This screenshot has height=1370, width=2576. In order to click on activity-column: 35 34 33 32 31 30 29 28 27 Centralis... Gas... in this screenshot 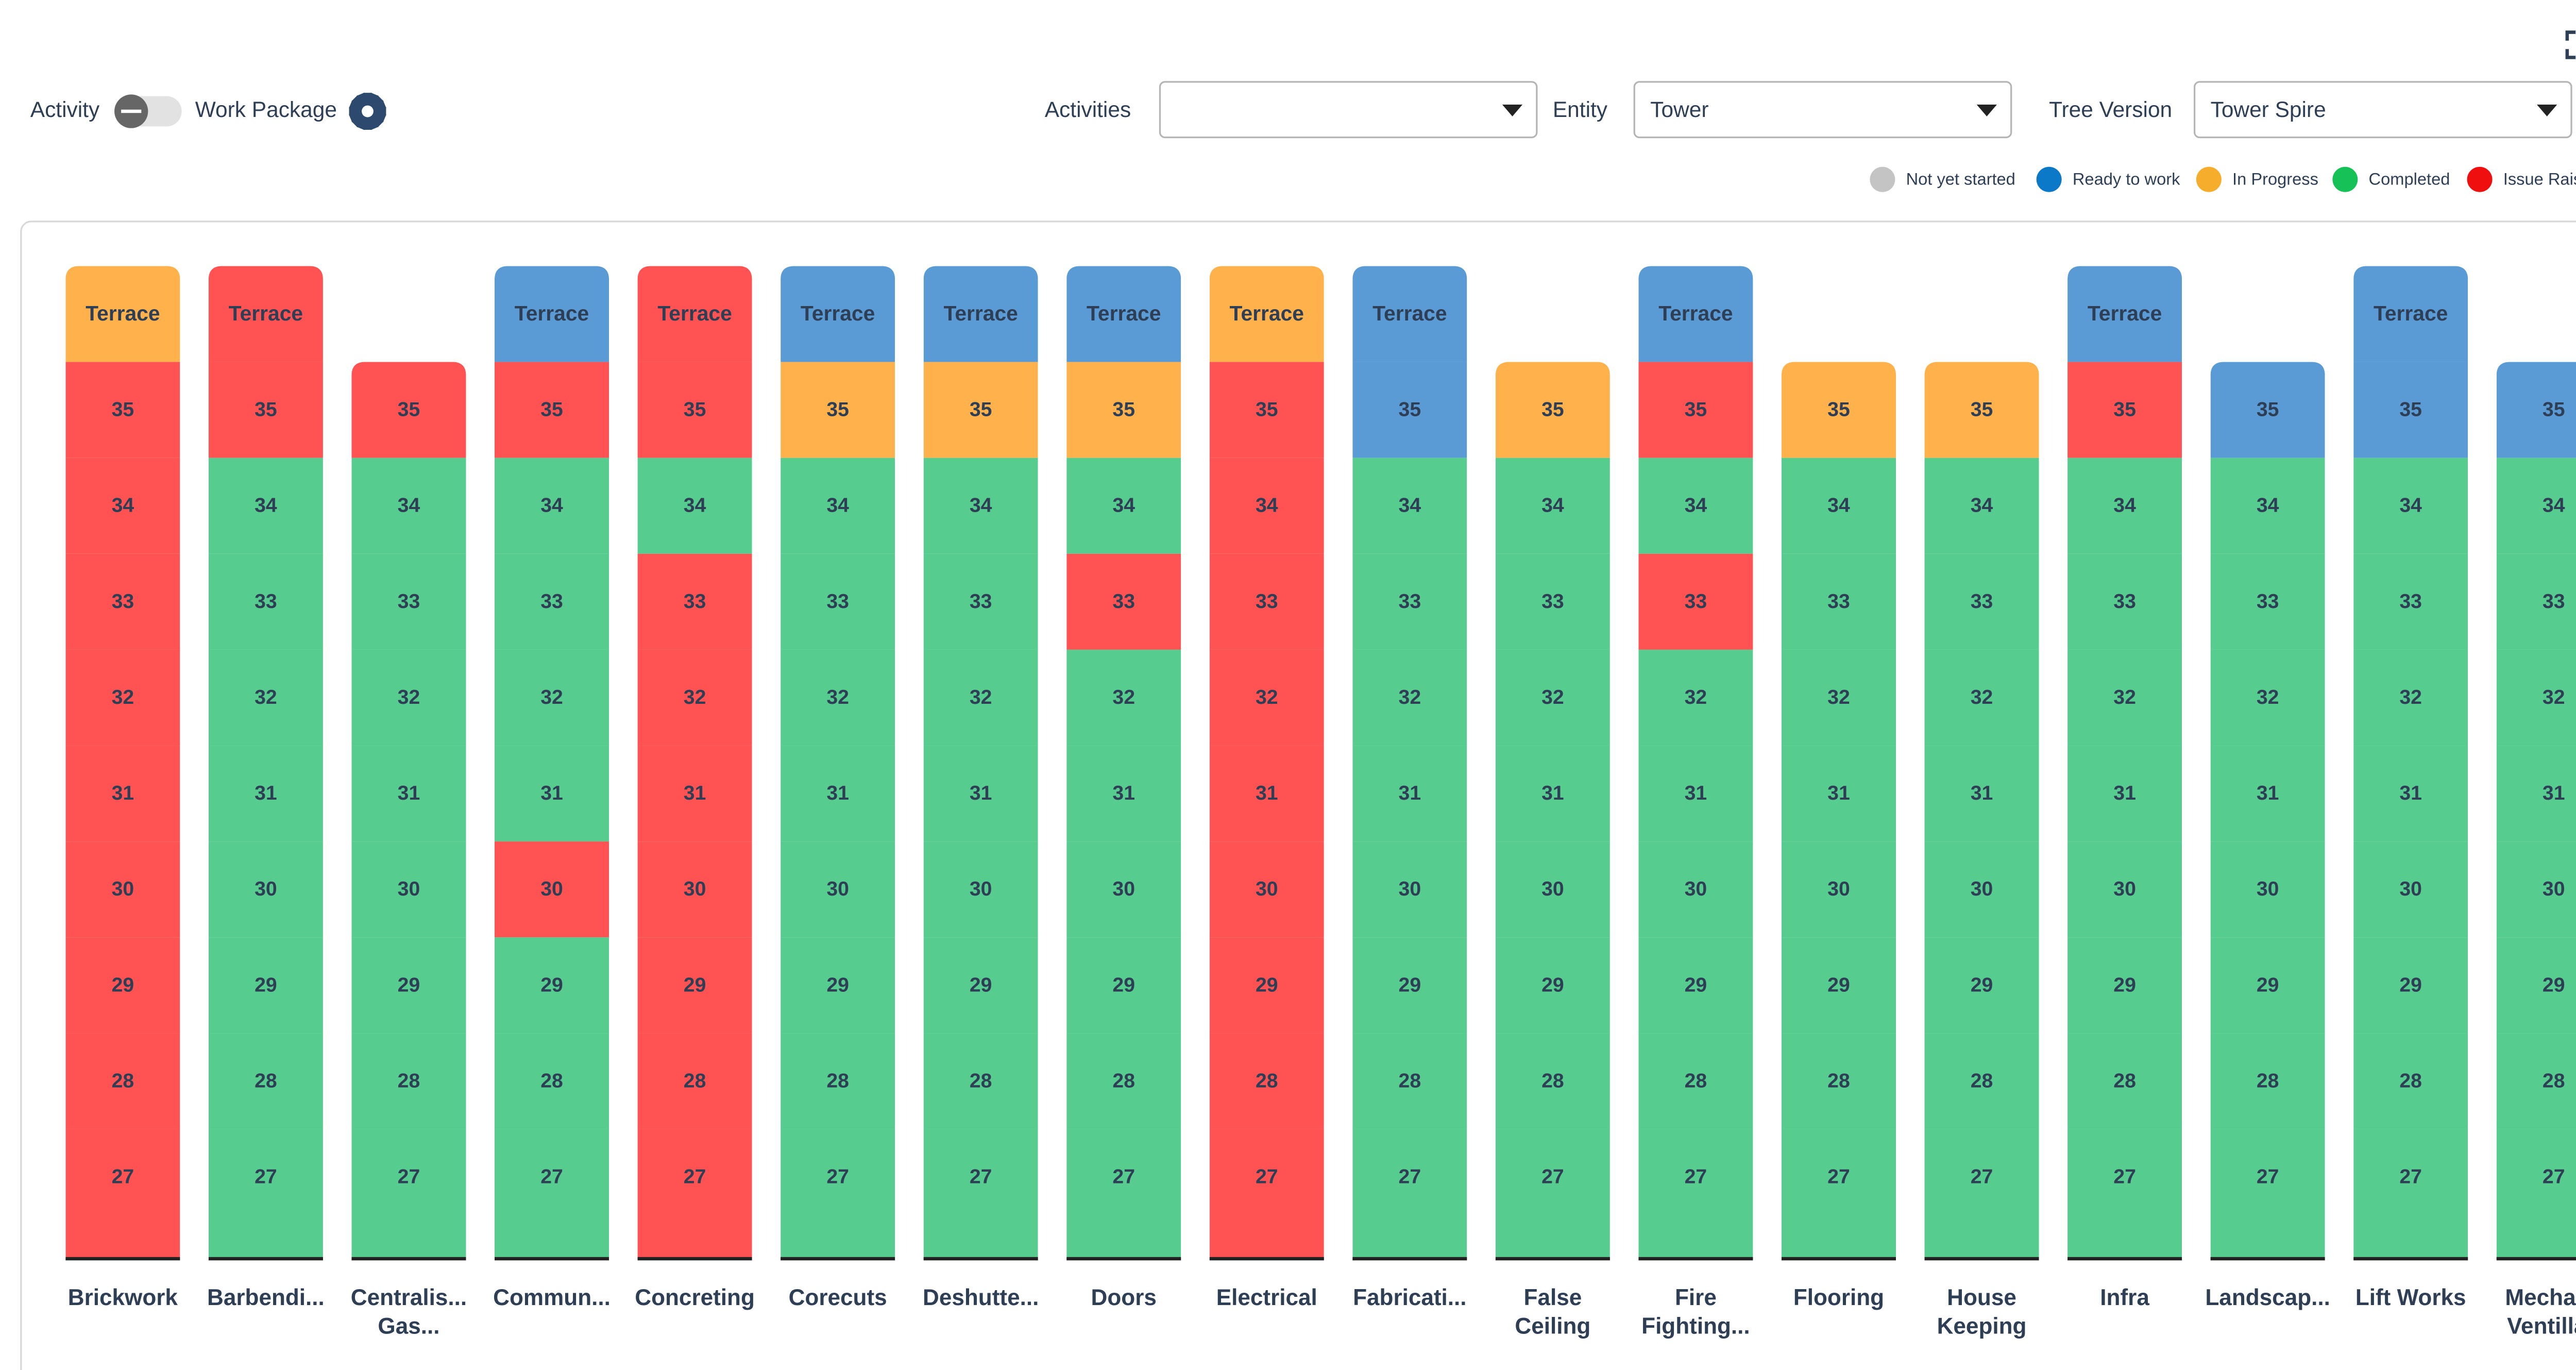, I will do `click(409, 851)`.